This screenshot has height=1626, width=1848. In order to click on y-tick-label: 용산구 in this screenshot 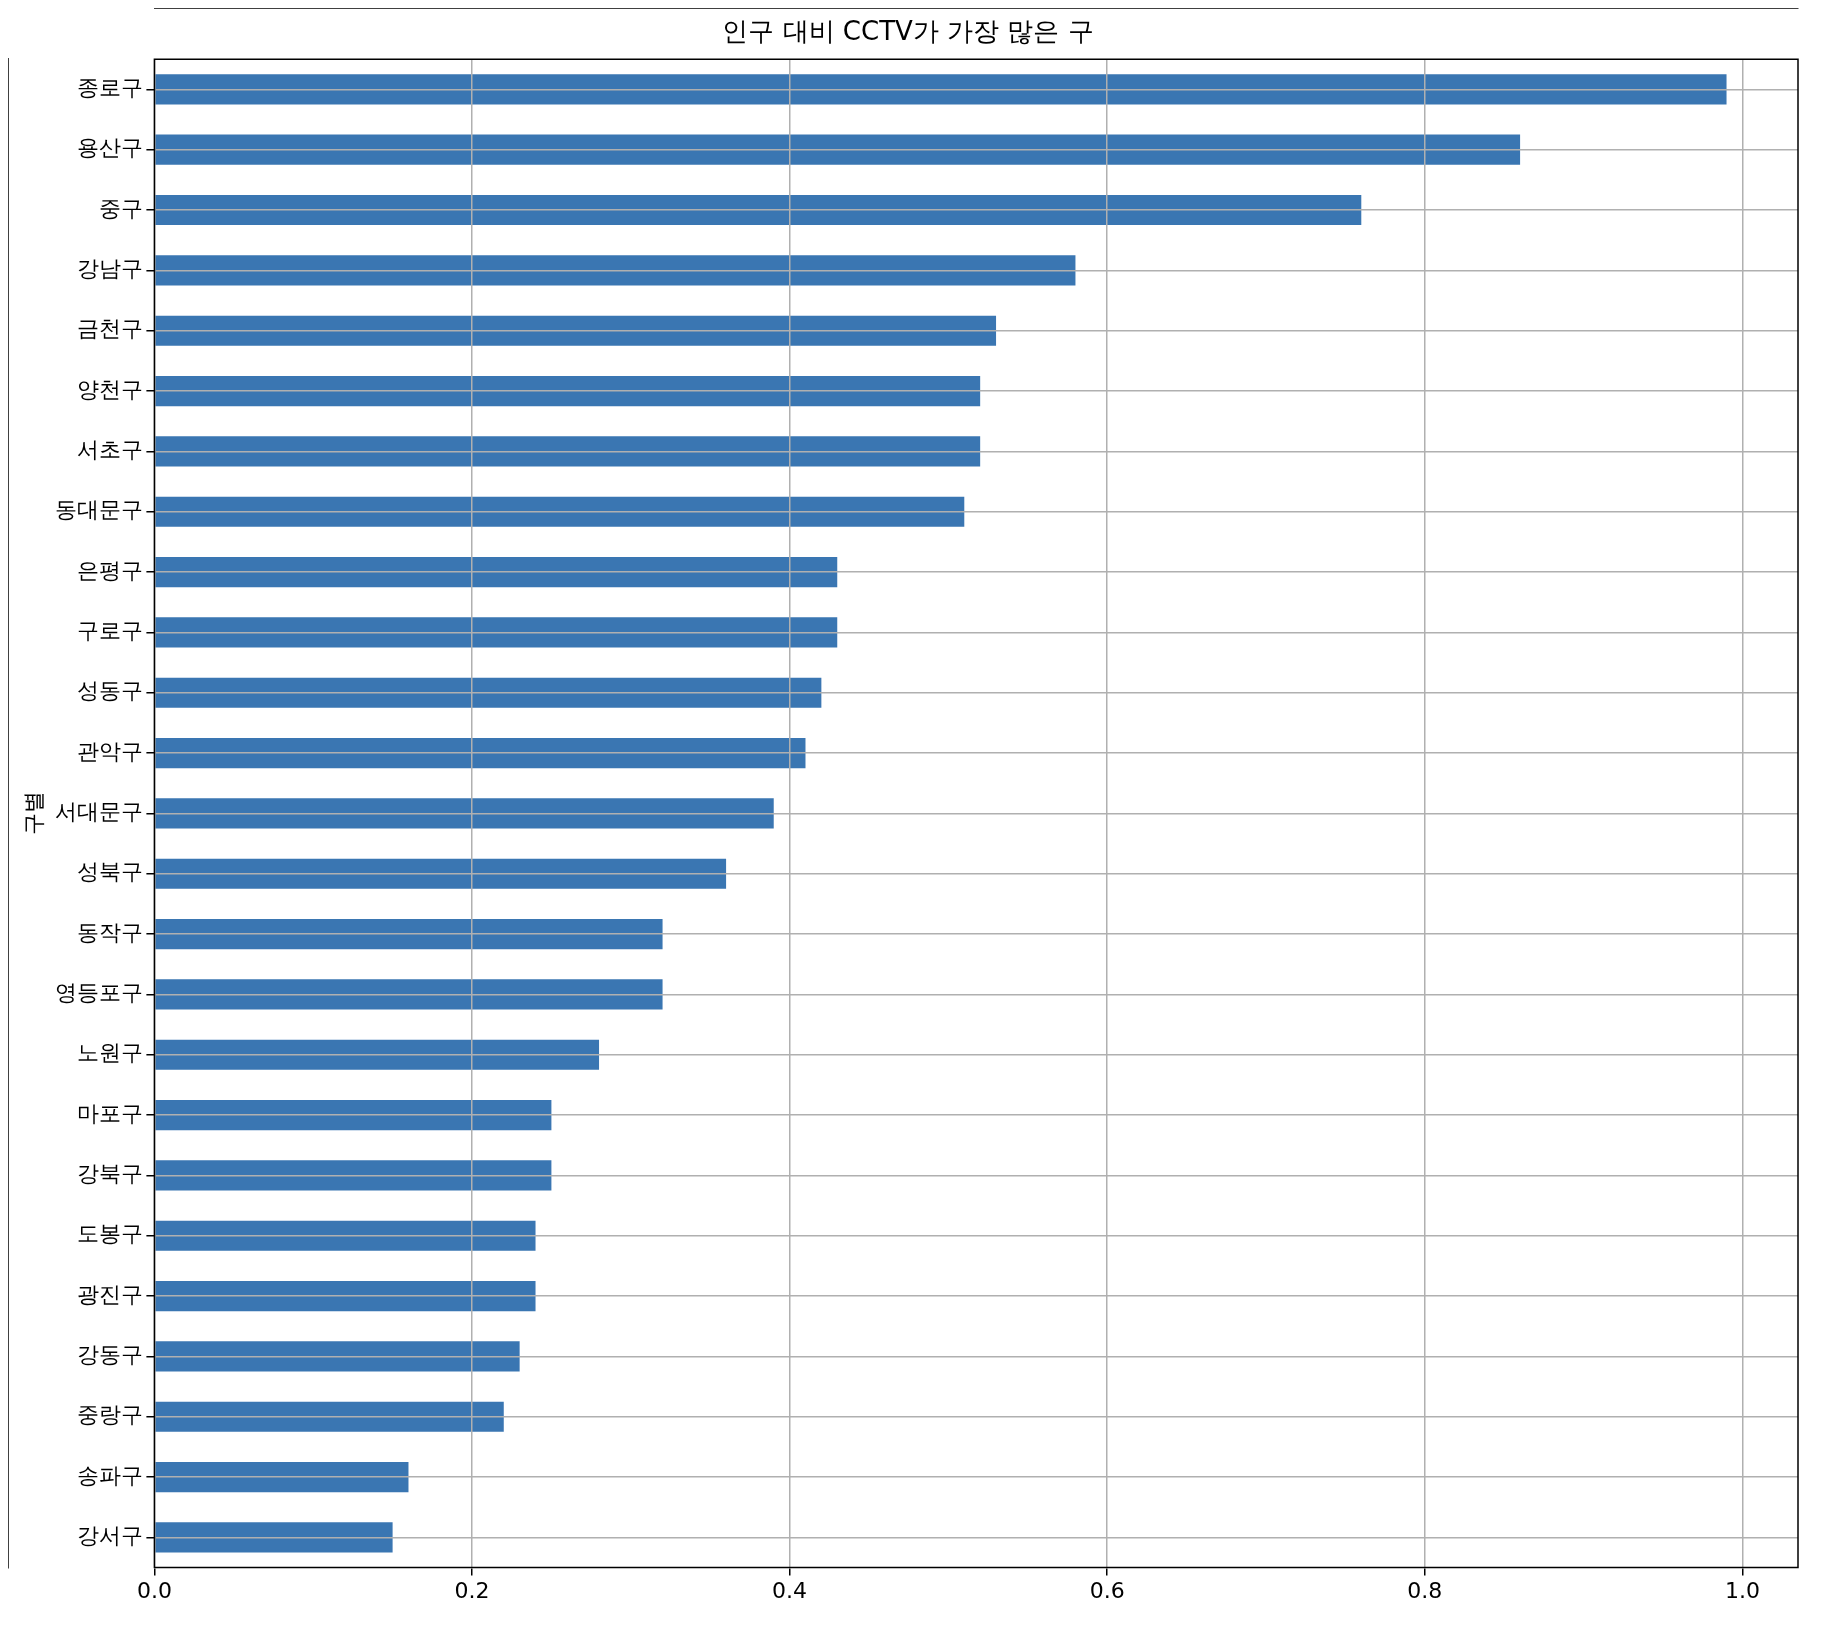, I will do `click(110, 148)`.